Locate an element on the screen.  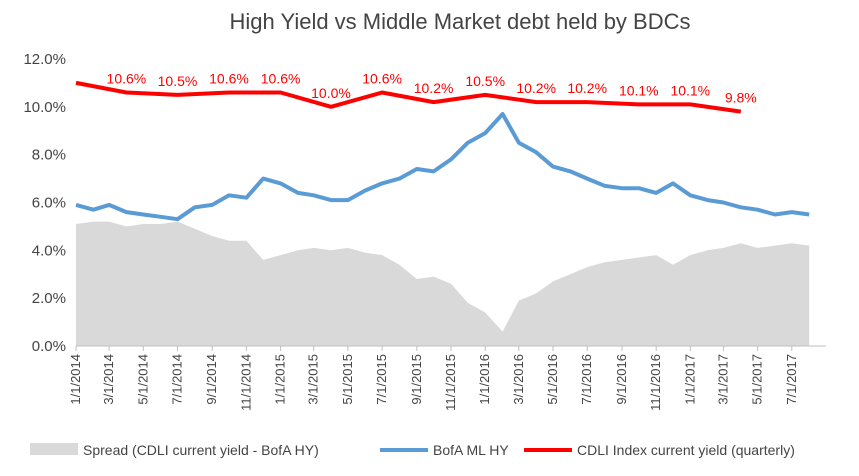
x-tick-label: 3/1/2015 is located at coordinates (313, 379).